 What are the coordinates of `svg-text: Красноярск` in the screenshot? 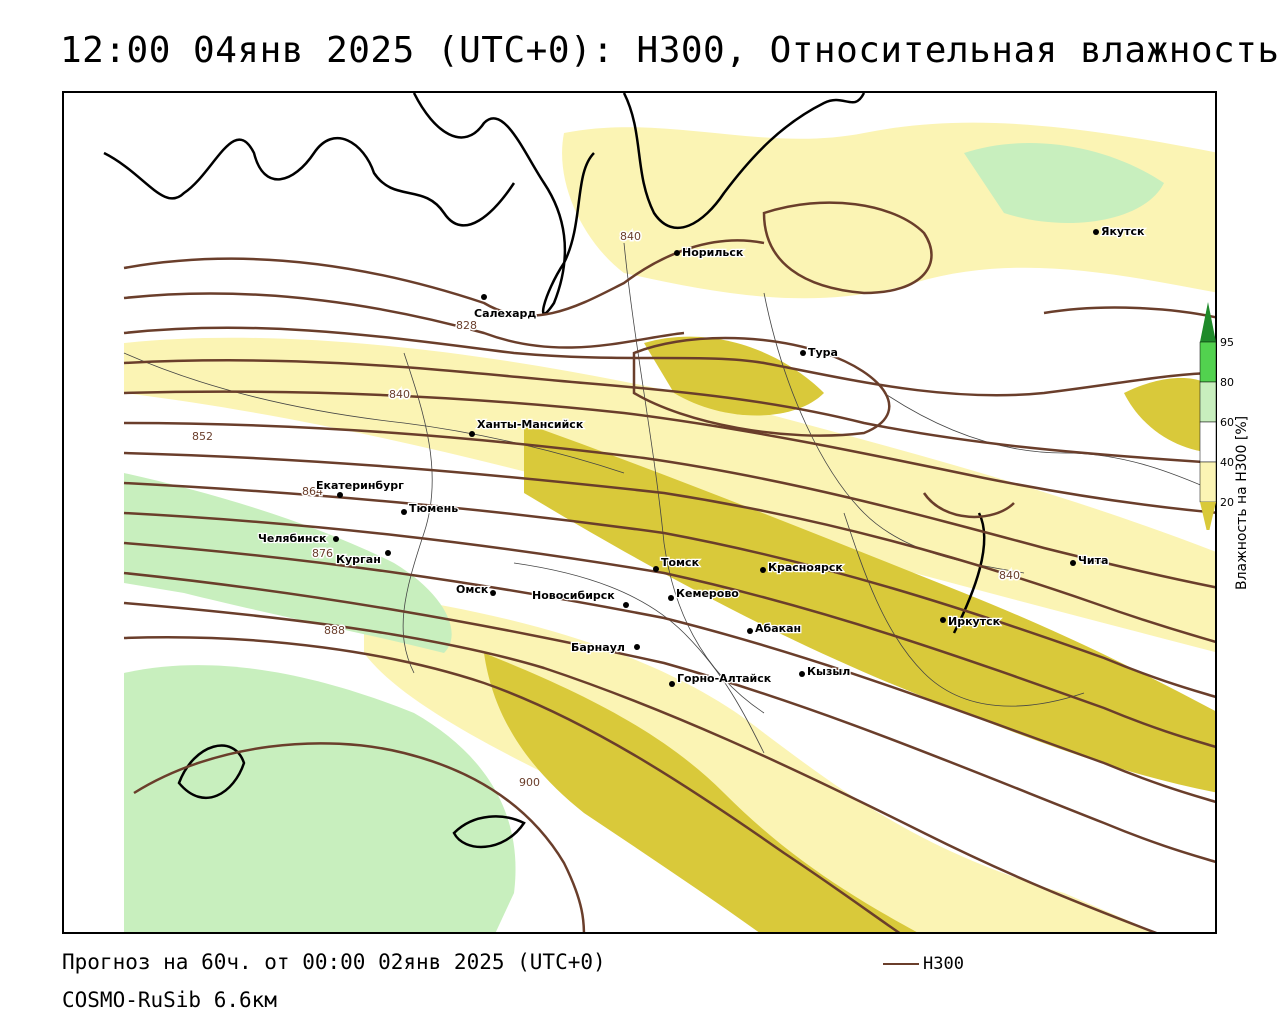 It's located at (805, 567).